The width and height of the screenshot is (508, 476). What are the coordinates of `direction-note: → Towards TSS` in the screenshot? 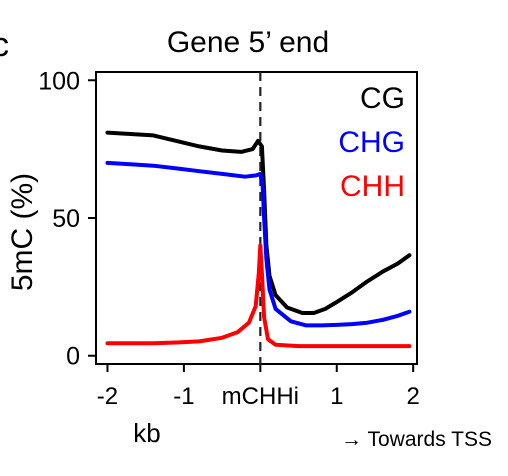 It's located at (416, 439).